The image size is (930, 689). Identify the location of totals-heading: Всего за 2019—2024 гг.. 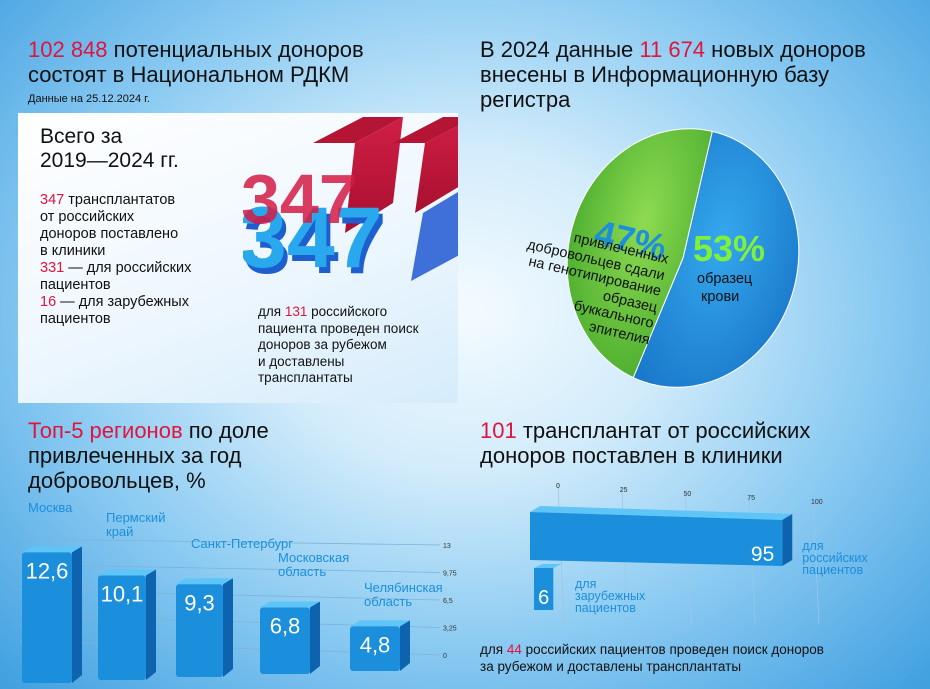
(109, 149).